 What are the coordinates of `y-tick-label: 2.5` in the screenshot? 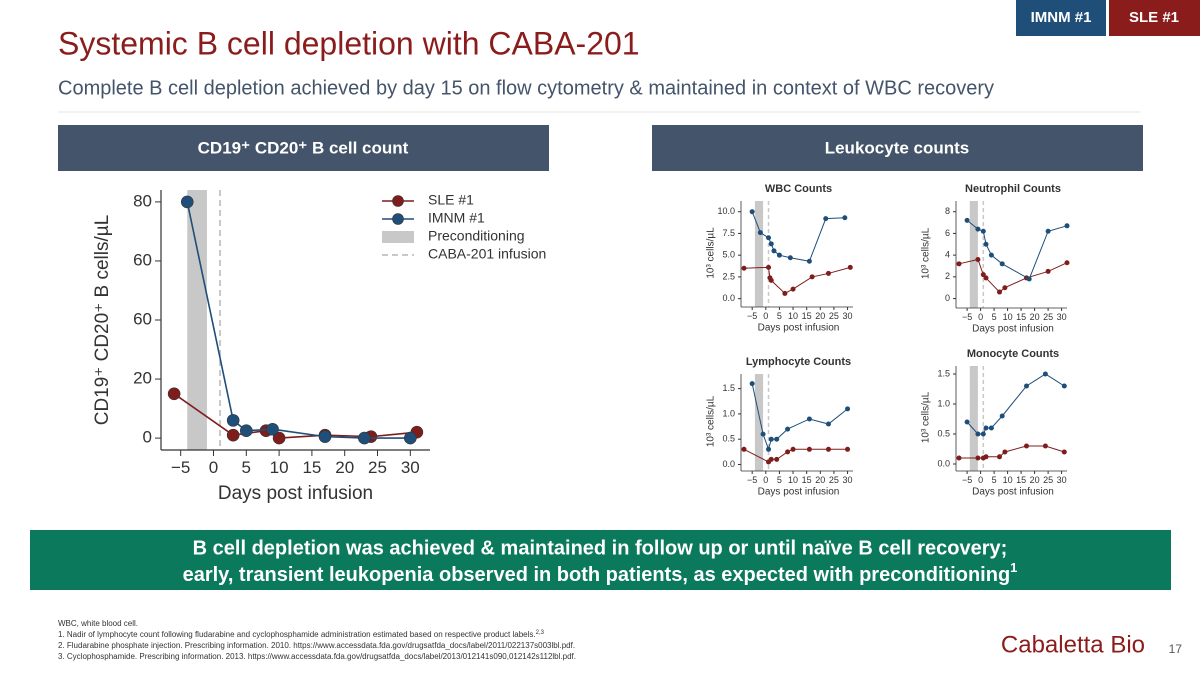 It's located at (728, 276).